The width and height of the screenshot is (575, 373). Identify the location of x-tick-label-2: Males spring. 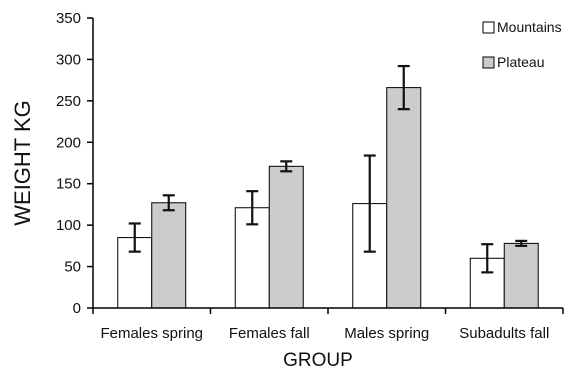
(386, 333).